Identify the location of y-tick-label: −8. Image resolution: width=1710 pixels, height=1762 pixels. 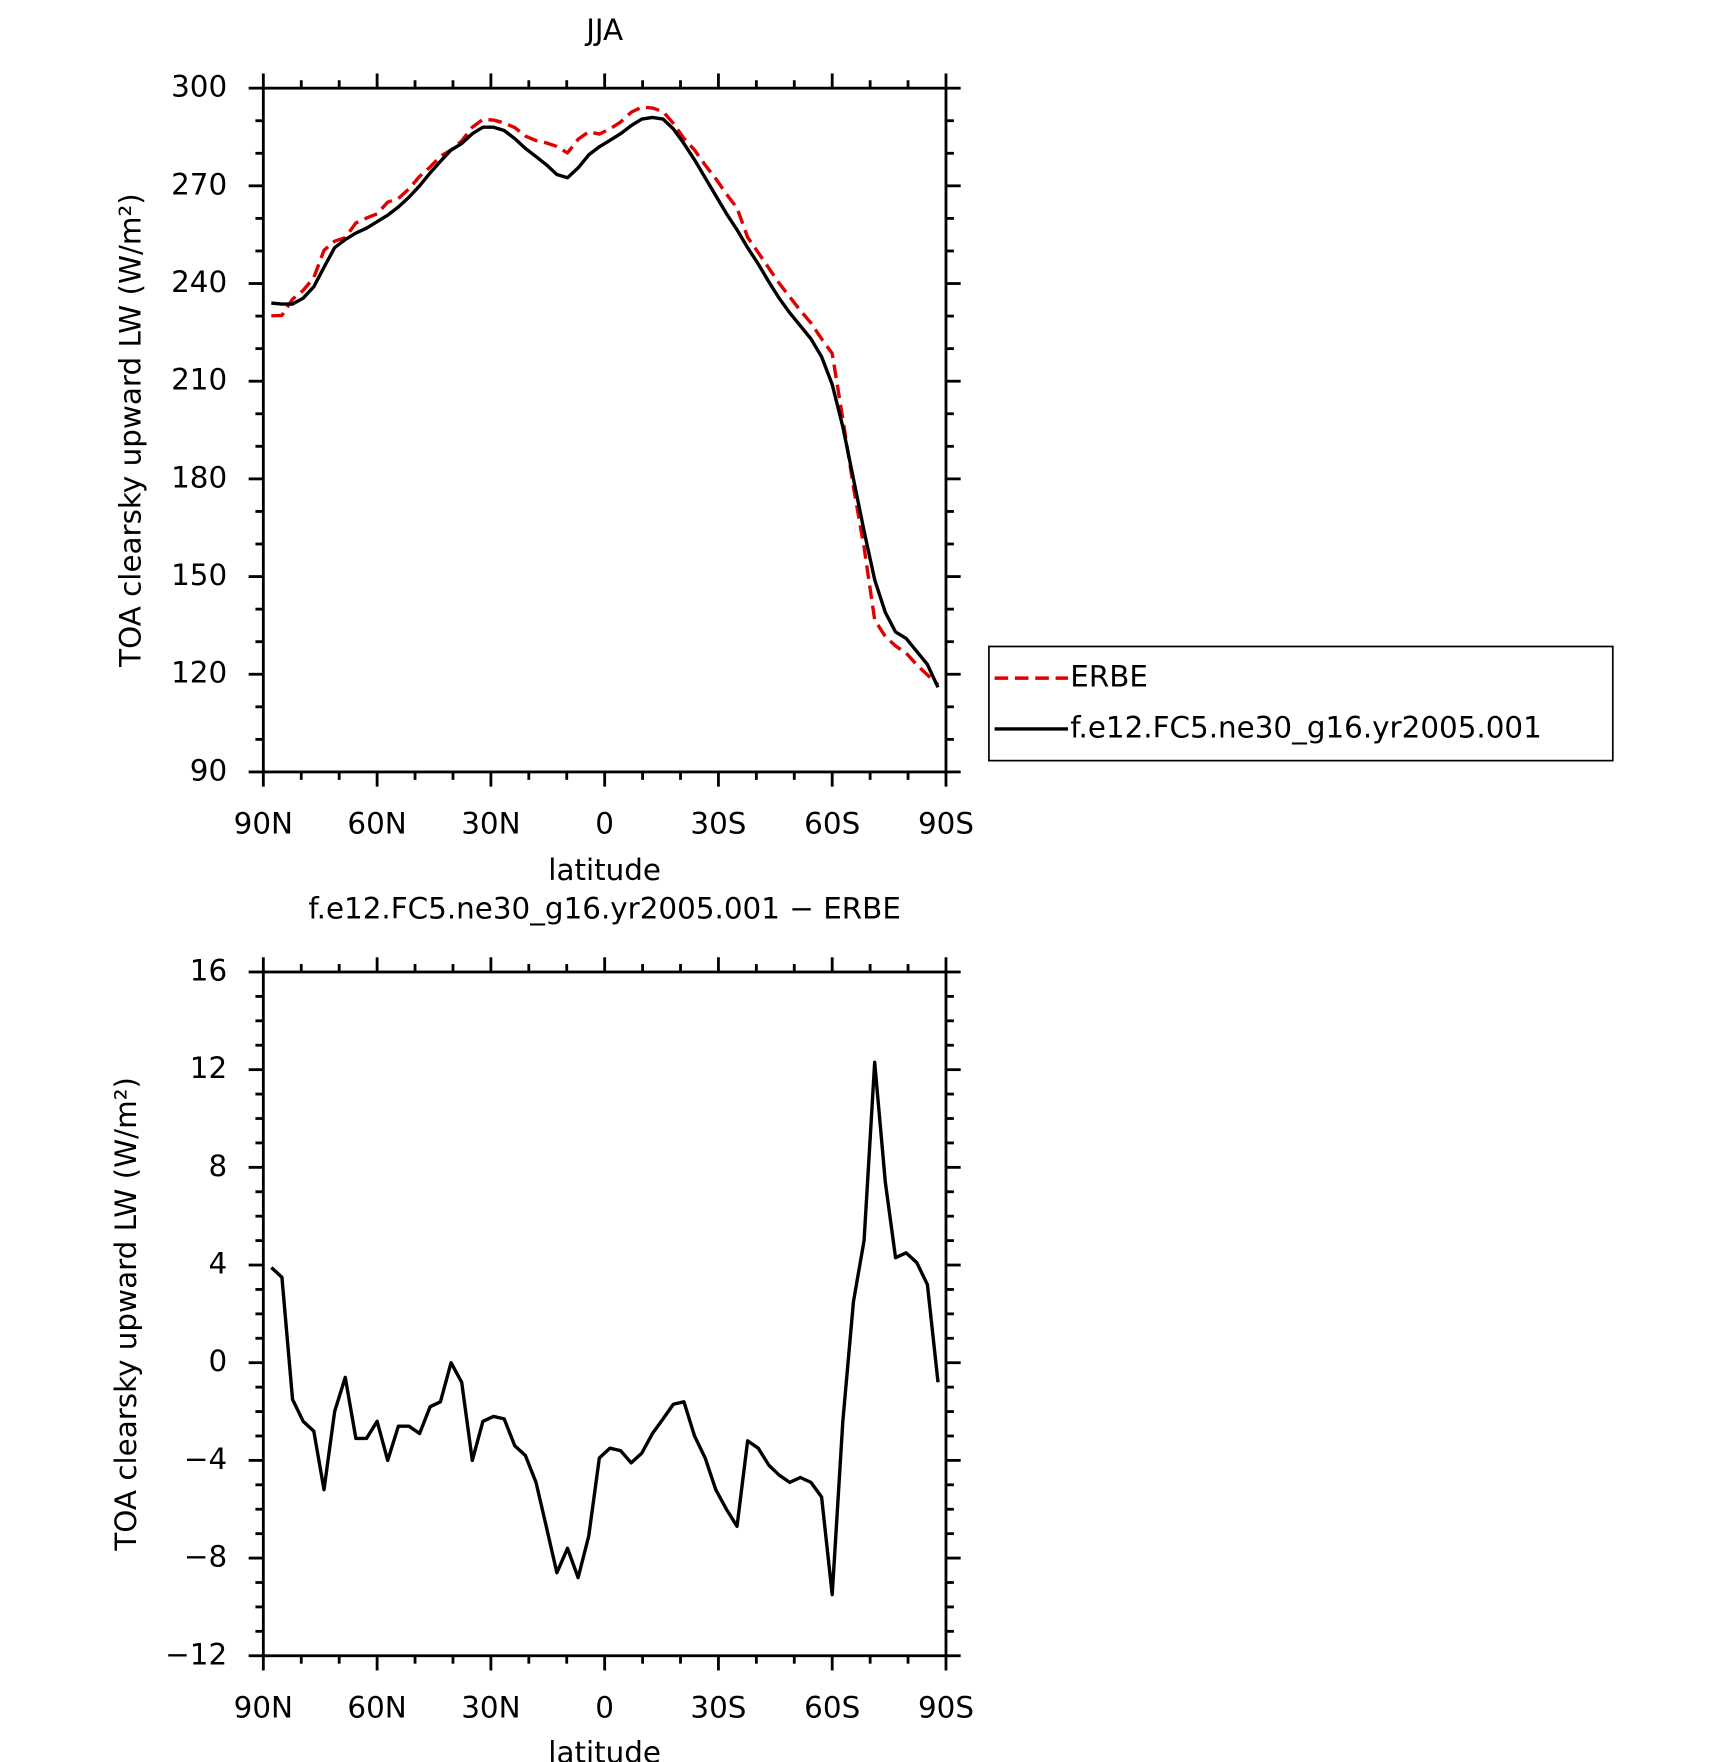
(205, 1557).